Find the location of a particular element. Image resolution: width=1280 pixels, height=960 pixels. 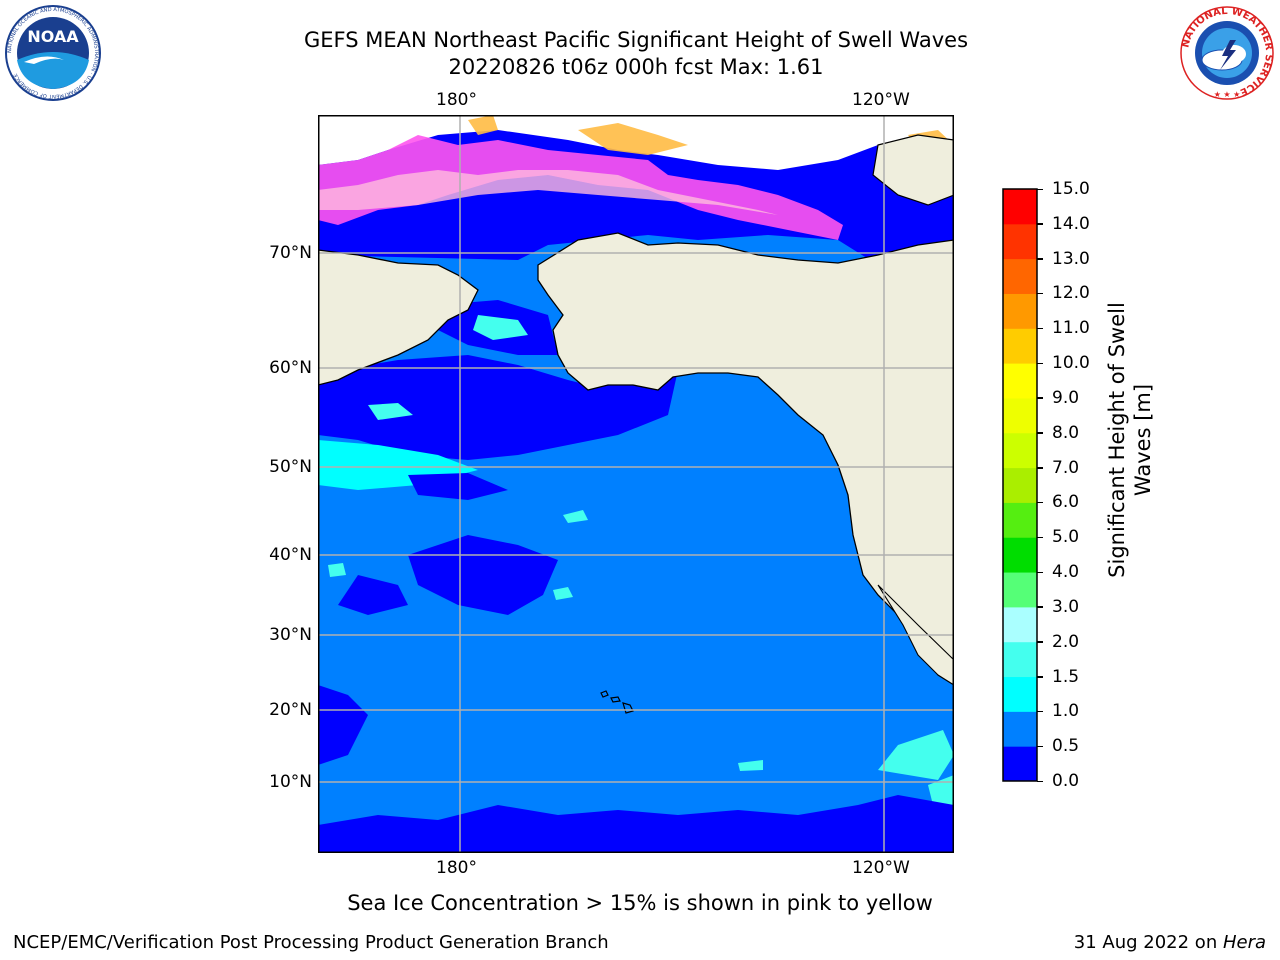

colorbar-tick-label: 0.5 is located at coordinates (1066, 746).